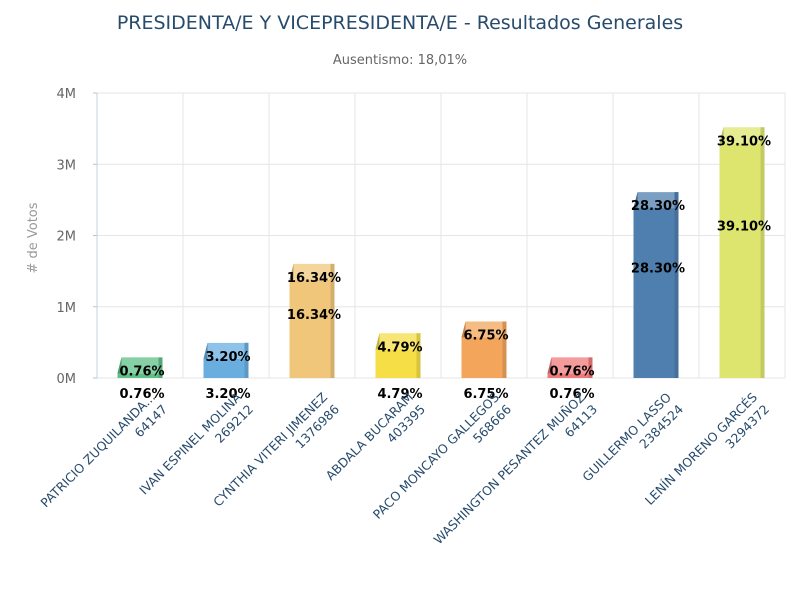  What do you see at coordinates (67, 237) in the screenshot?
I see `y-tick-label: 2M` at bounding box center [67, 237].